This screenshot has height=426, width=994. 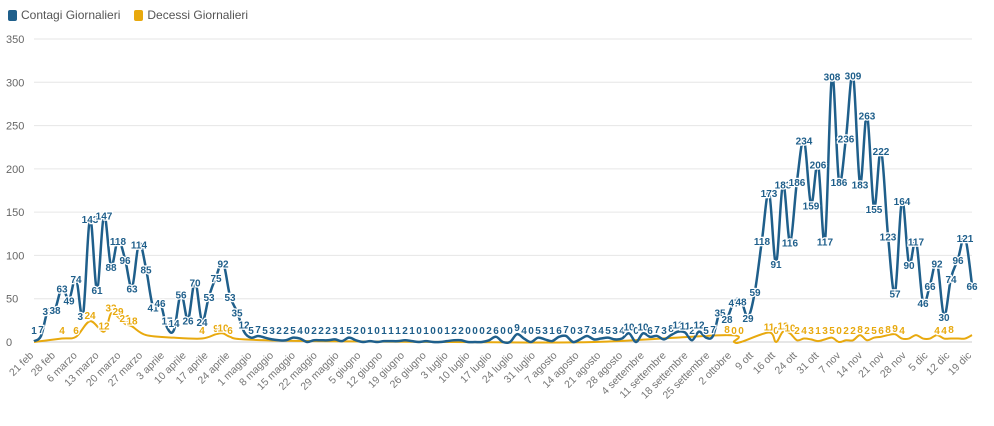 I want to click on data-label: 309, so click(x=853, y=76).